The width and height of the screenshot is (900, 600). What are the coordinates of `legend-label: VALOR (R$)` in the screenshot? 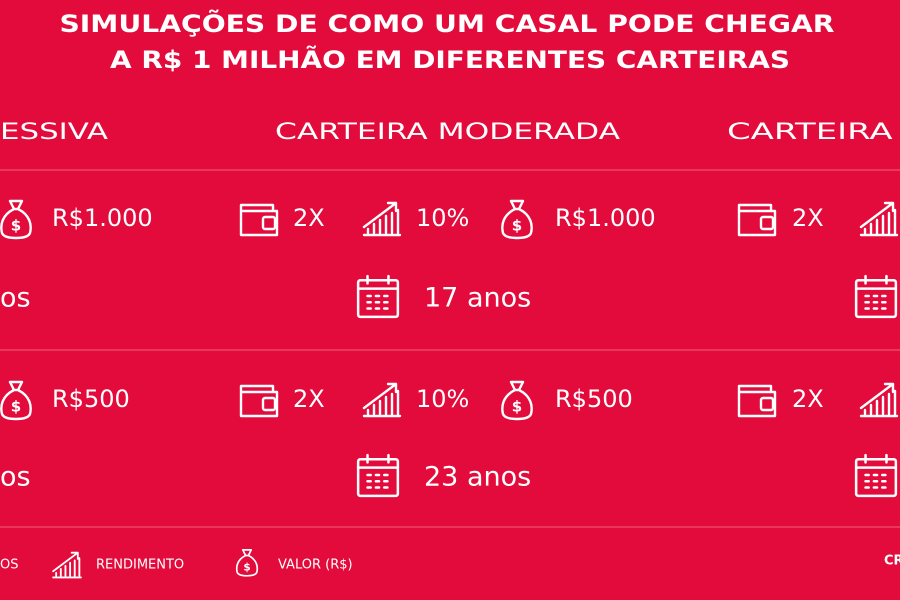 It's located at (315, 565).